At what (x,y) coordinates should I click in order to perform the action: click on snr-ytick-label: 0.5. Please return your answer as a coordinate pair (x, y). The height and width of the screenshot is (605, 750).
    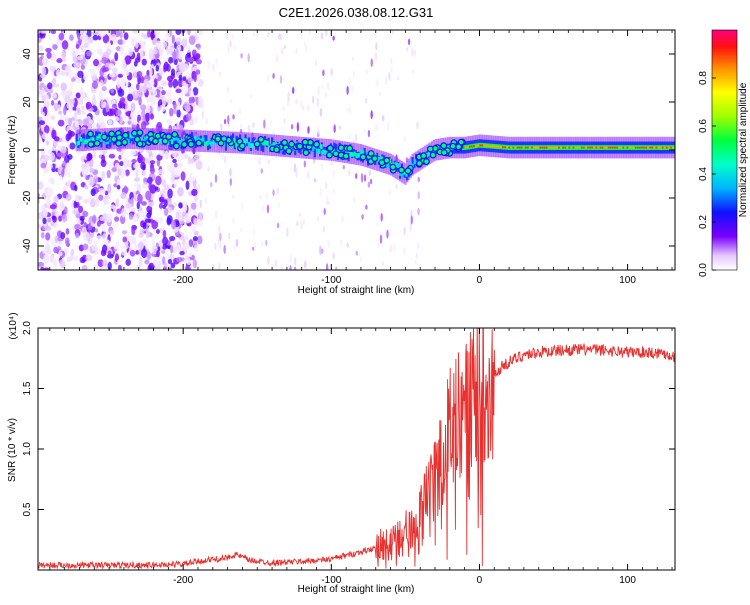
    Looking at the image, I should click on (27, 509).